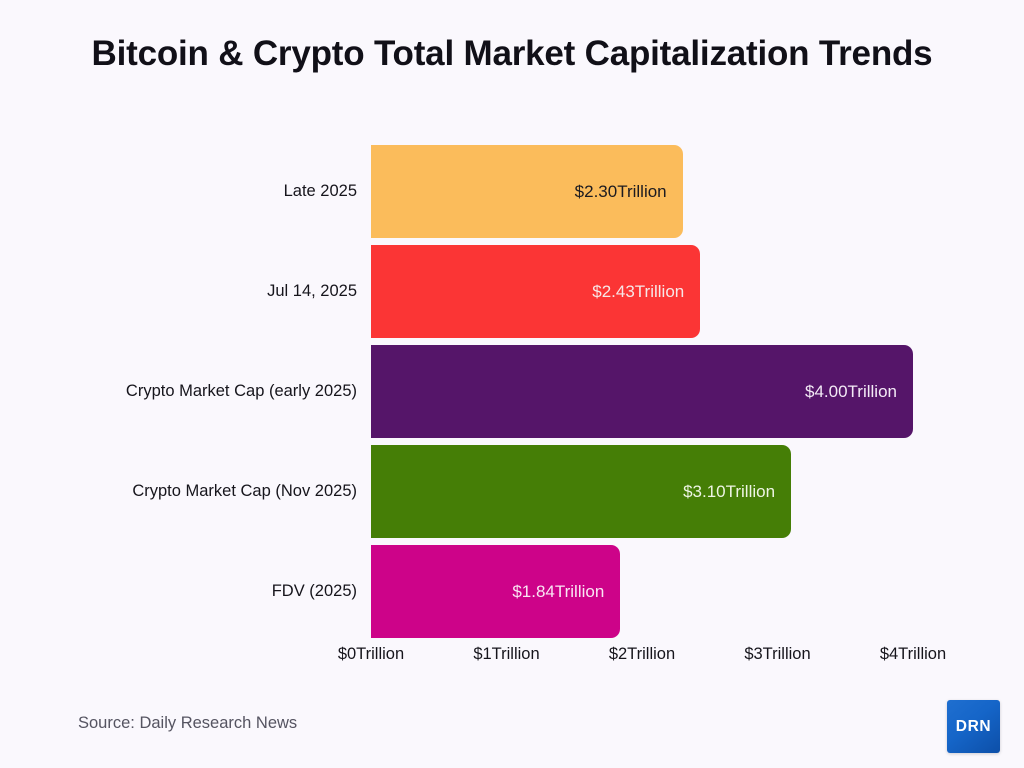 The height and width of the screenshot is (768, 1024). I want to click on x-axis-tick-label: $0Trillion, so click(371, 654).